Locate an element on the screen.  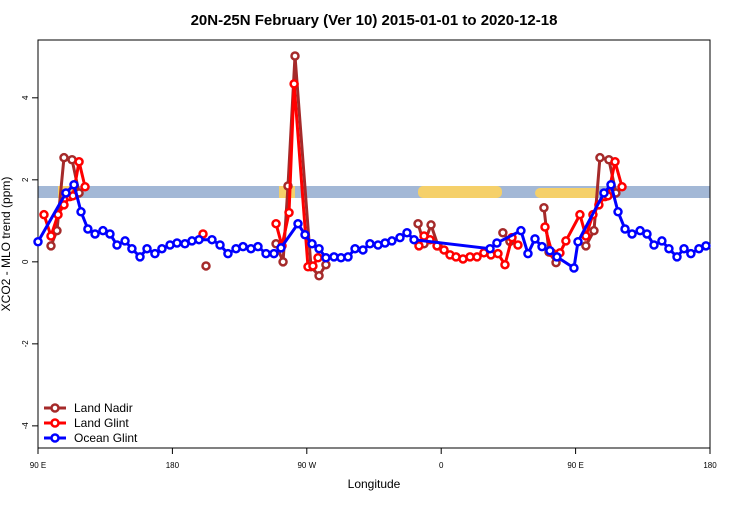
legend-label: Land Glint is located at coordinates (101, 423).